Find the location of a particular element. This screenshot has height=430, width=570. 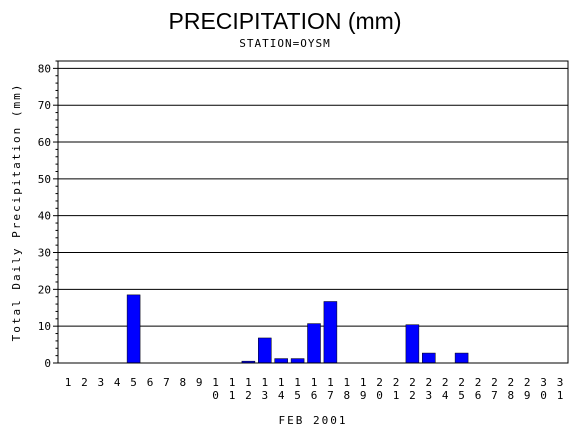

y-tick-label: 40 is located at coordinates (44, 216).